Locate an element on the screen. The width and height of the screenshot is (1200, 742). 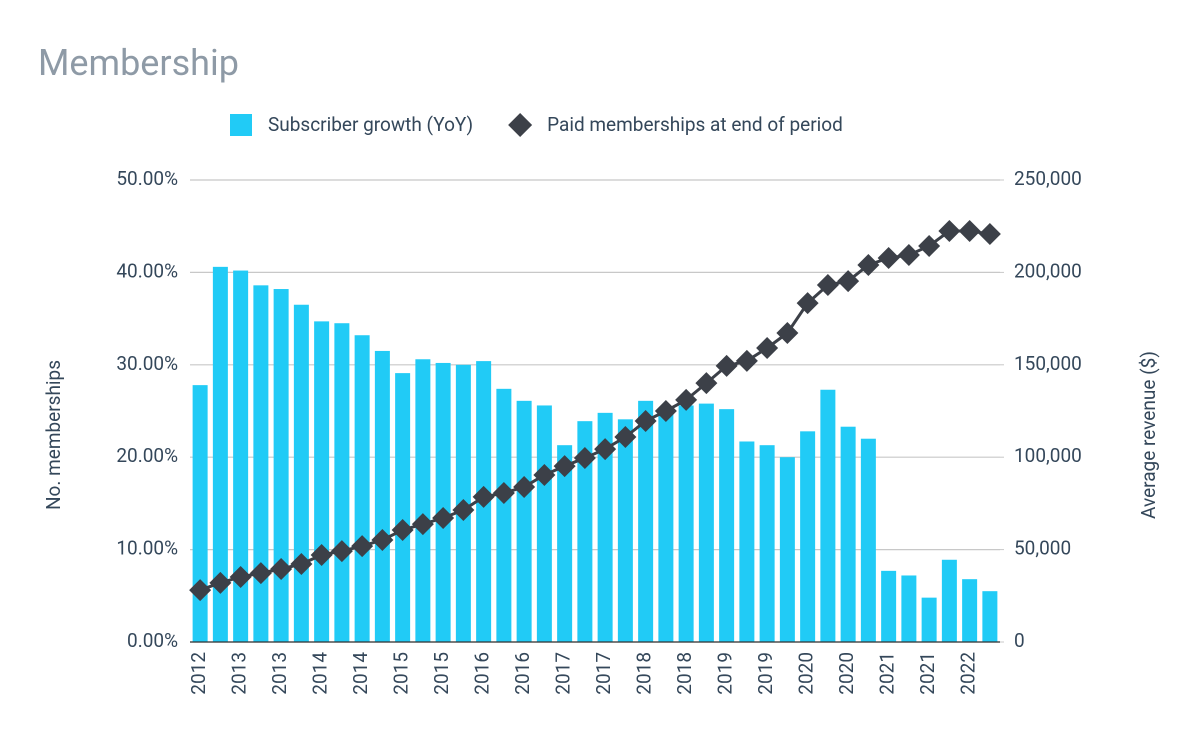
x-tick-label: 2014 is located at coordinates (320, 673).